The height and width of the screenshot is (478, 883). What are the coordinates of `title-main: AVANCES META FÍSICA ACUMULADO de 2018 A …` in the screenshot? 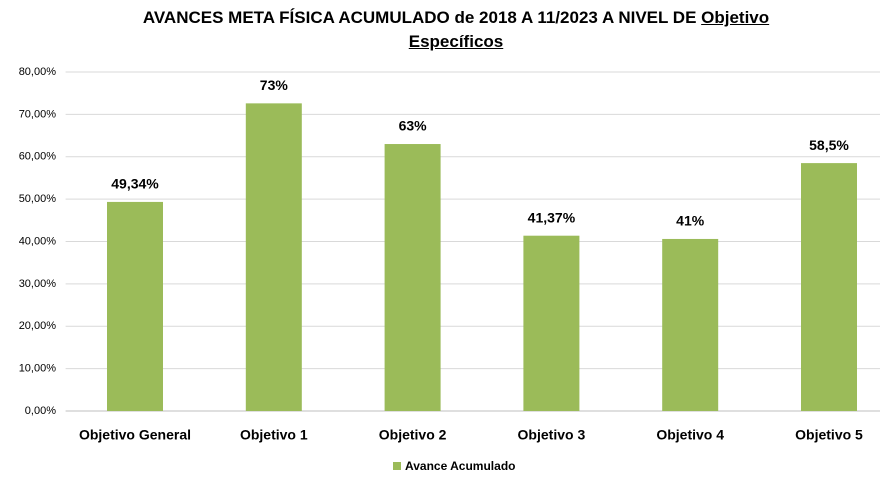 It's located at (419, 17).